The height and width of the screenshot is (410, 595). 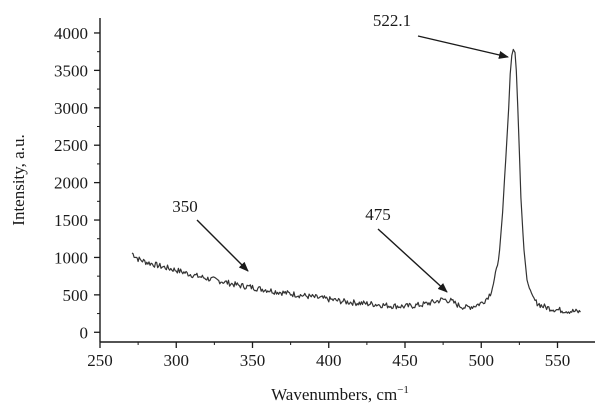 I want to click on y-axis-ticks: 0 500 1000 1500 2000 2500 3000 3500 4000, so click(x=77, y=183).